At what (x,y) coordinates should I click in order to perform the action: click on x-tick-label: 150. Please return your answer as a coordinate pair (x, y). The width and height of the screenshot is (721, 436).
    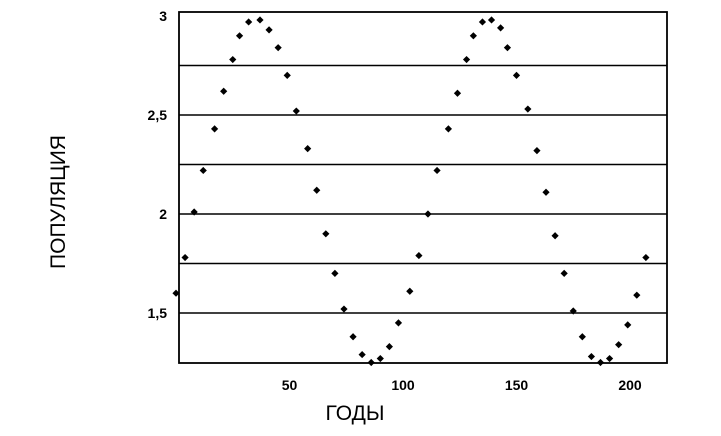
    Looking at the image, I should click on (517, 385).